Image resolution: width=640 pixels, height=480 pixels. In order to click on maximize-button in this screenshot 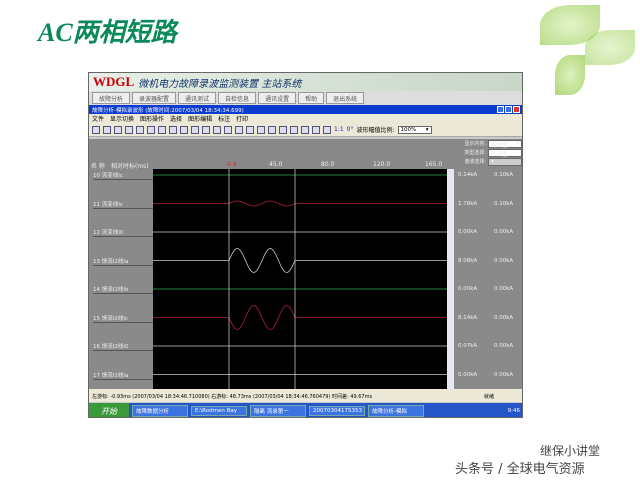, I will do `click(508, 109)`.